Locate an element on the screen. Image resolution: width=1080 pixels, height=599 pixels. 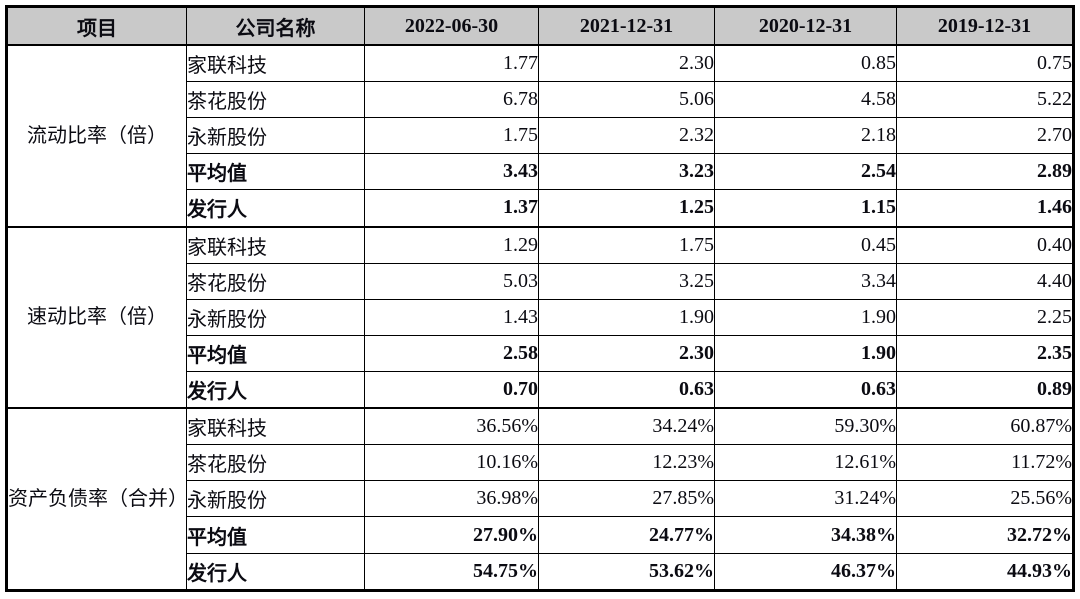
table-row: 茶花股份 10.16% 12.23% 12.61% 11.72% is located at coordinates (540, 463).